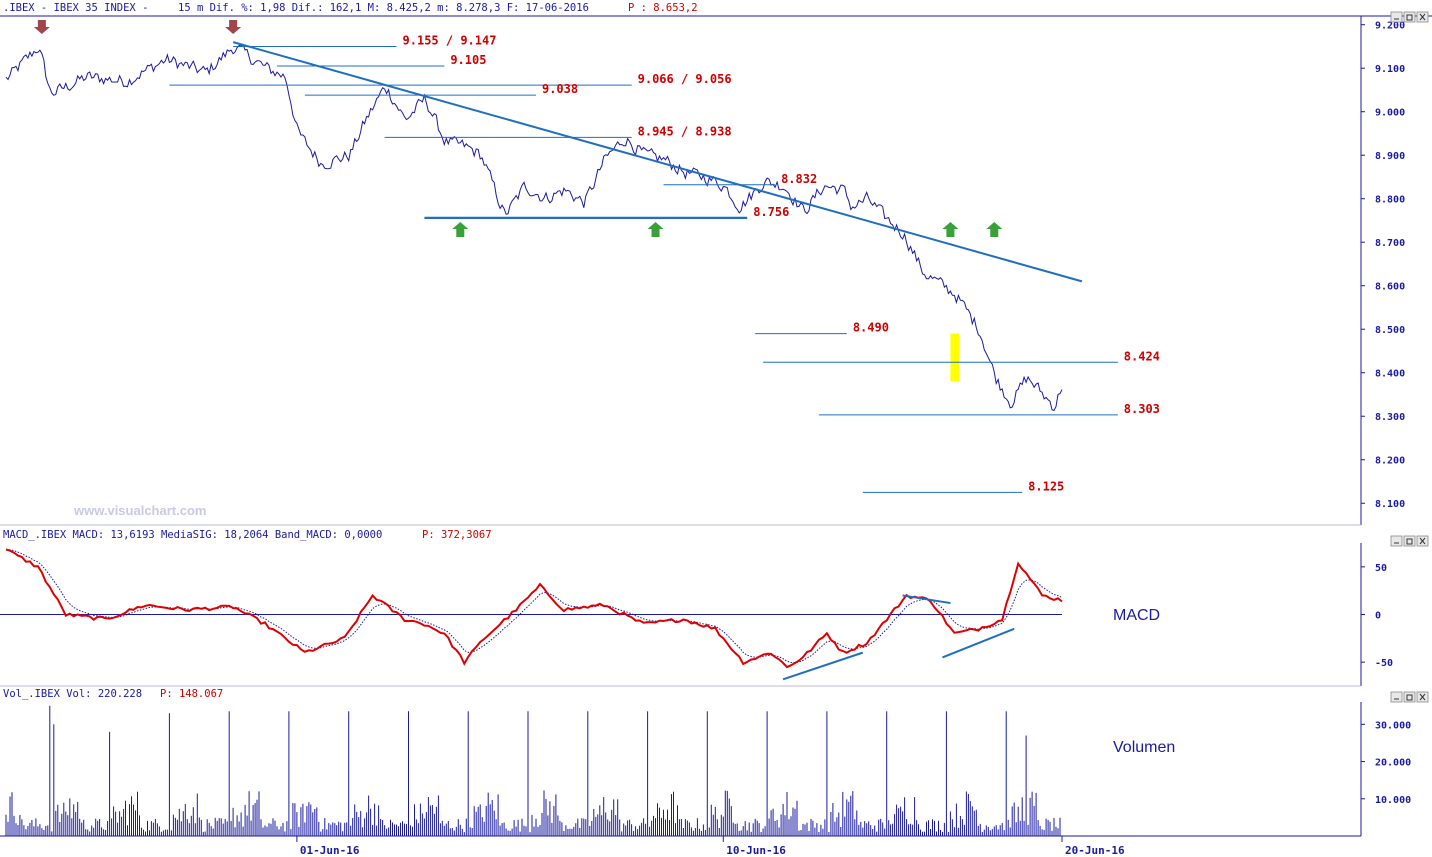 This screenshot has width=1432, height=857. I want to click on macd-ytick-label: -50, so click(1384, 663).